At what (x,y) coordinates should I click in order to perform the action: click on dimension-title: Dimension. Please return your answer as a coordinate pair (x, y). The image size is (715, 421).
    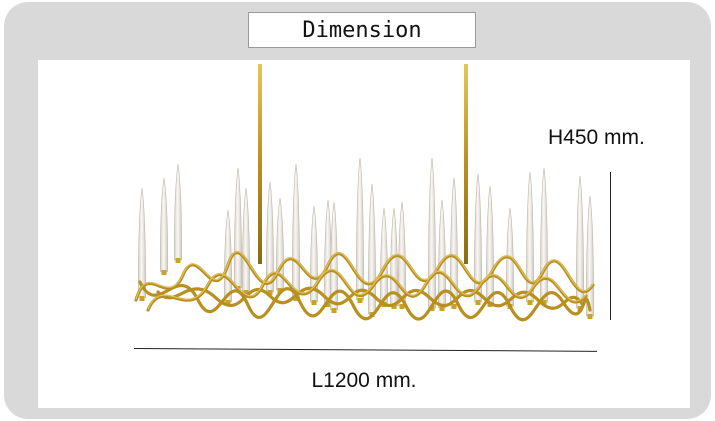
    Looking at the image, I should click on (362, 30).